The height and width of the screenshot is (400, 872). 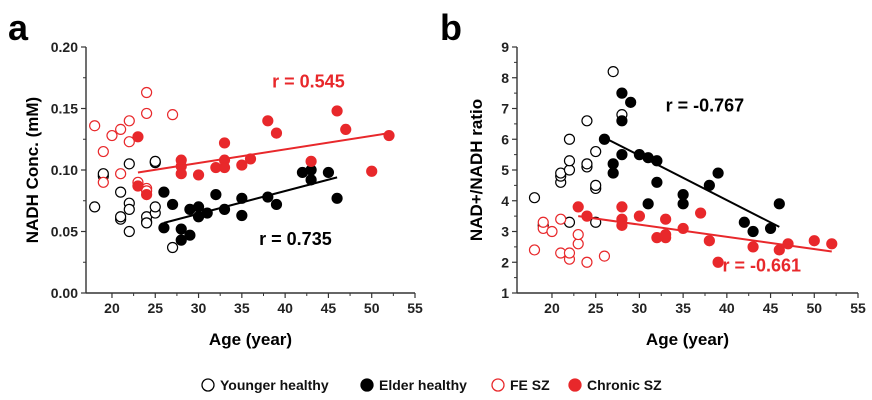 I want to click on a-r-label-1: r = 0.735, so click(x=295, y=239).